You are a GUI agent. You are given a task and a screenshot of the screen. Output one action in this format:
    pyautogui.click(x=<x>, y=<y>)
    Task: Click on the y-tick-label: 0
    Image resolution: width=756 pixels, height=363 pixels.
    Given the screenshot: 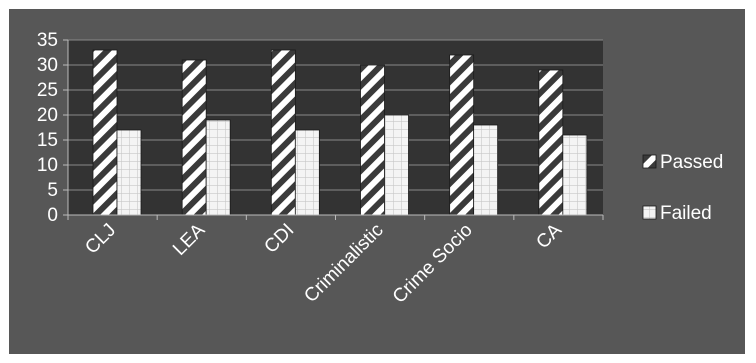 What is the action you would take?
    pyautogui.click(x=52, y=215)
    